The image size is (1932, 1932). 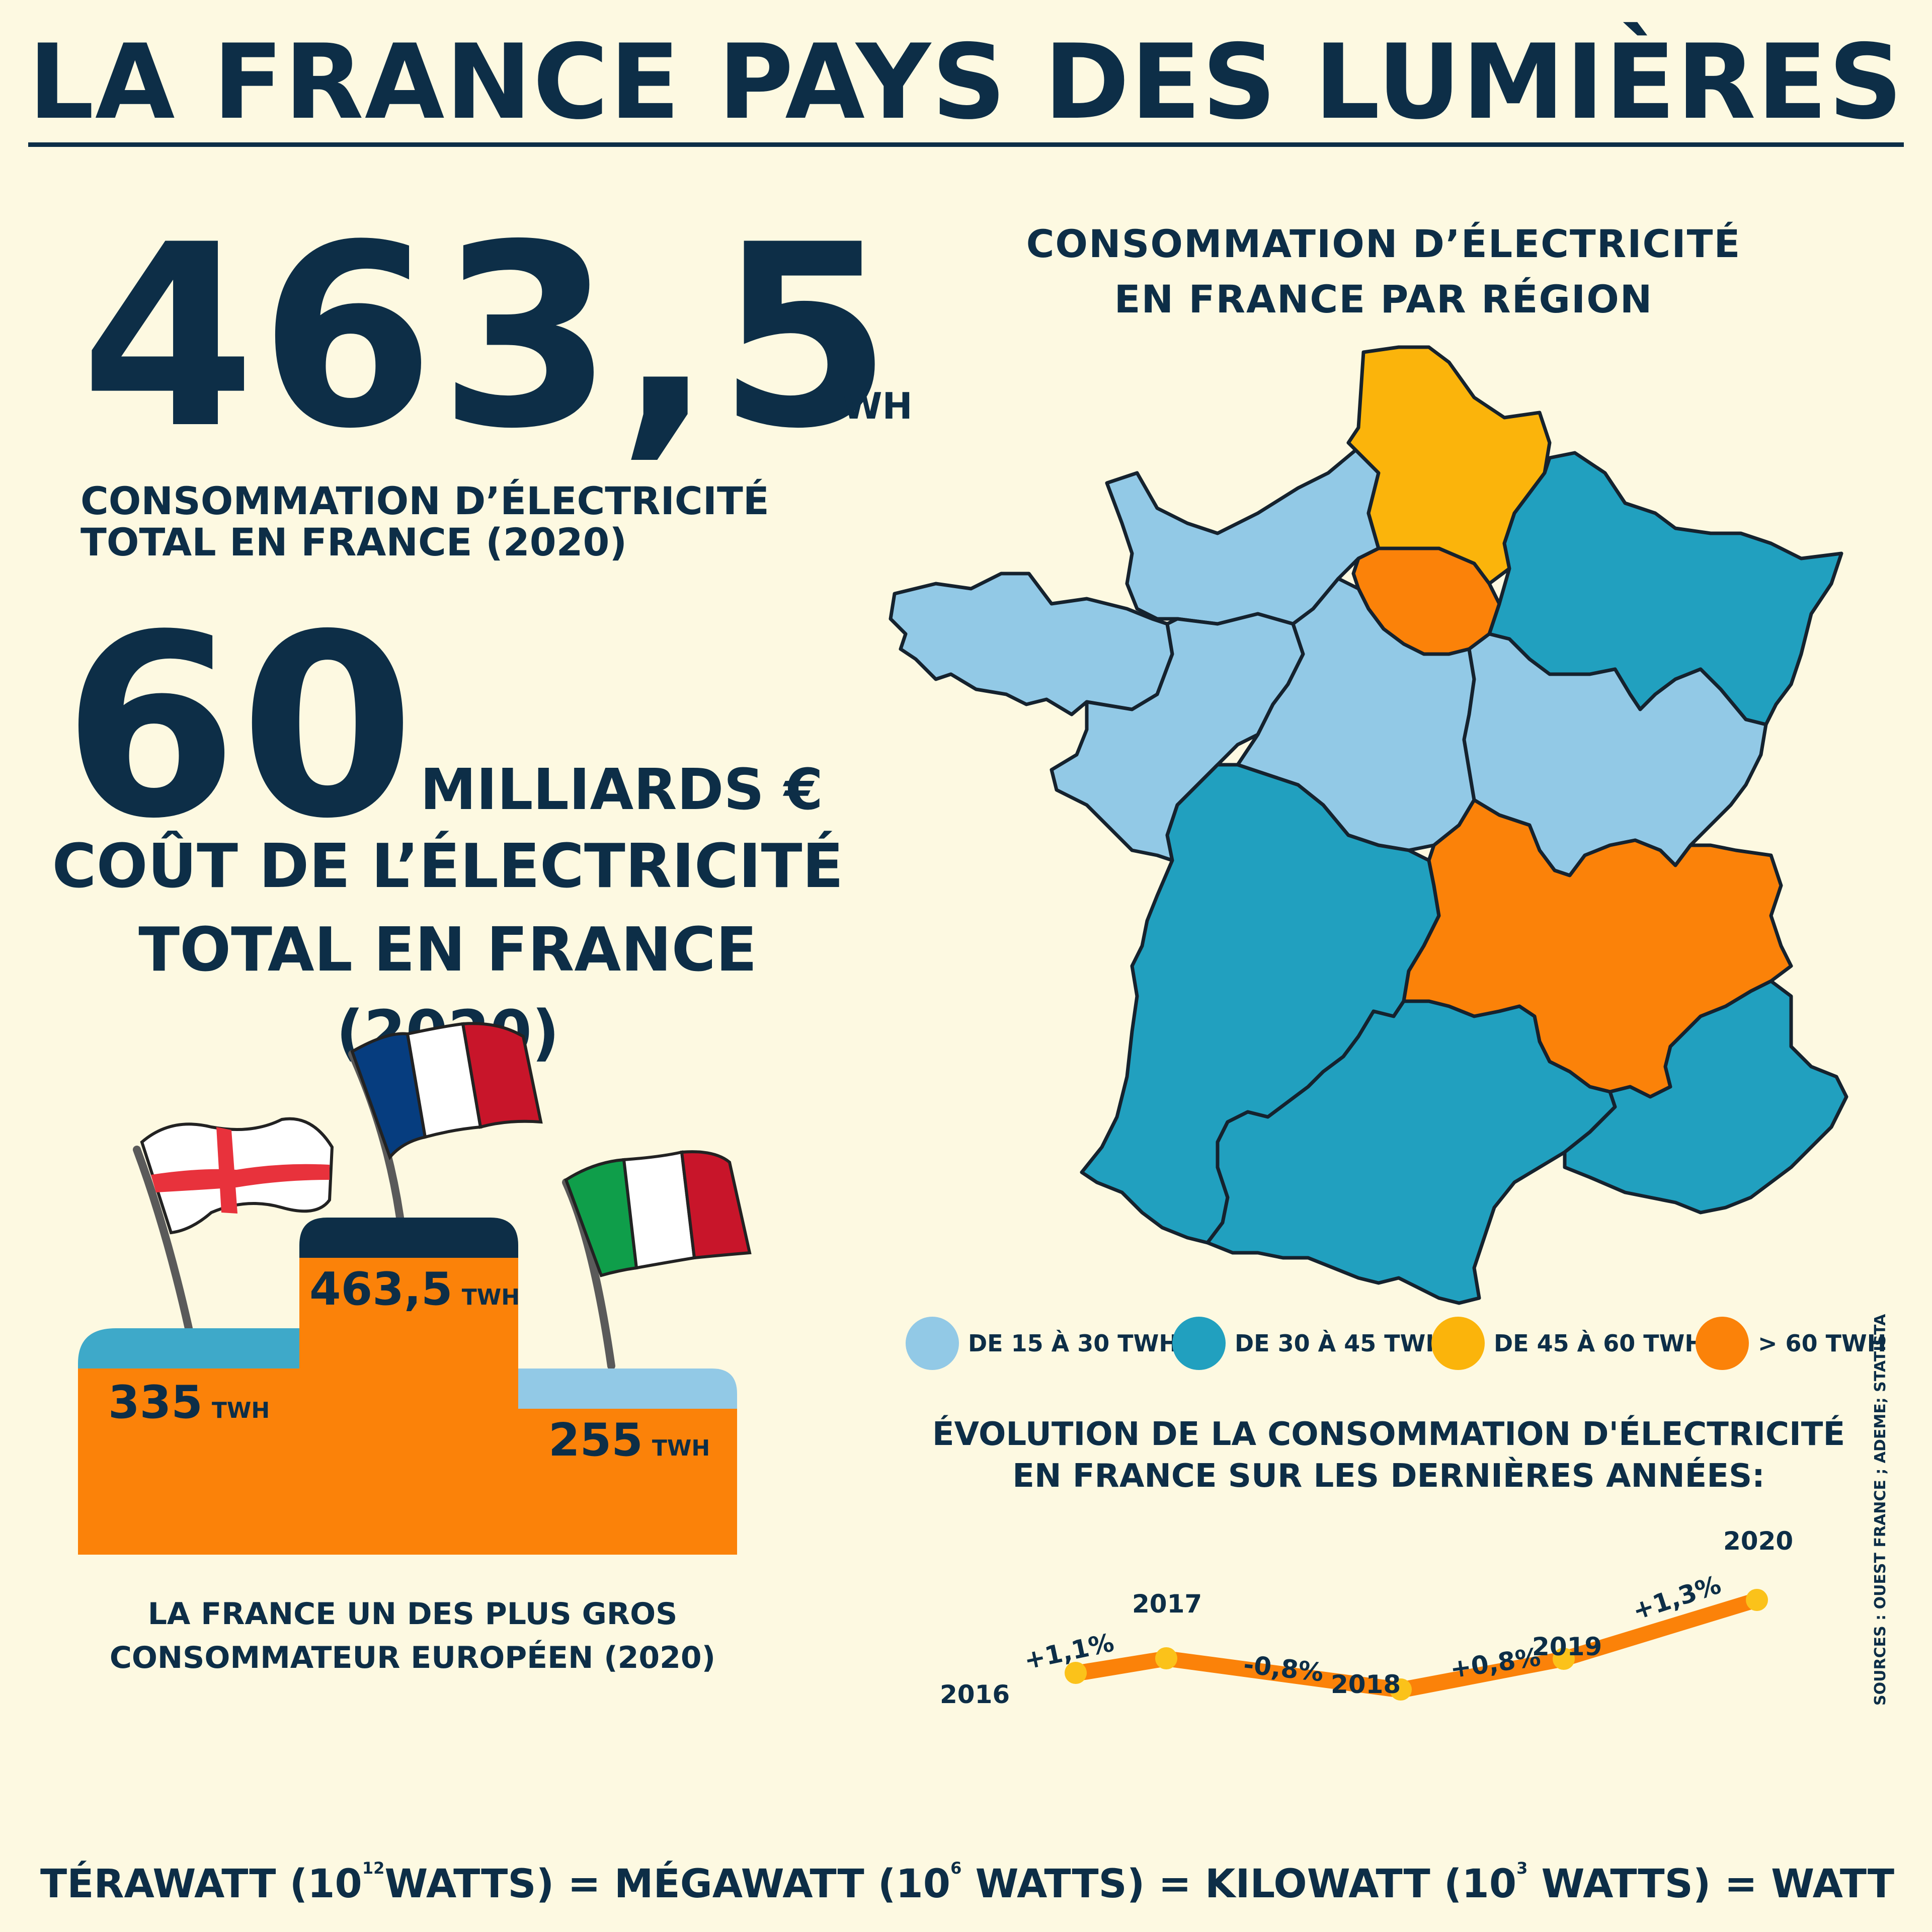 What do you see at coordinates (1340, 1343) in the screenshot?
I see `legend-label: DE 30 À 45 TWH` at bounding box center [1340, 1343].